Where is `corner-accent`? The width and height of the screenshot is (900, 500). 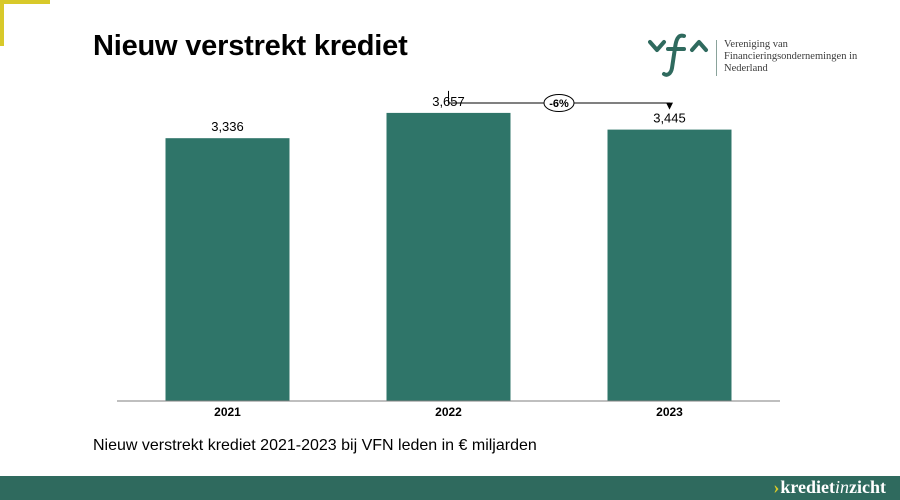 corner-accent is located at coordinates (25, 23).